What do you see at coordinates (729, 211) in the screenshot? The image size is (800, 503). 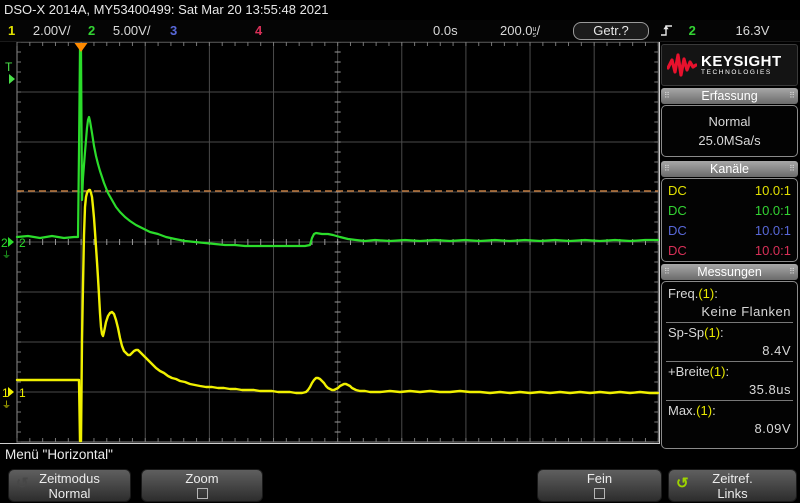 I see `channel-row-2: DC 10.0:1` at bounding box center [729, 211].